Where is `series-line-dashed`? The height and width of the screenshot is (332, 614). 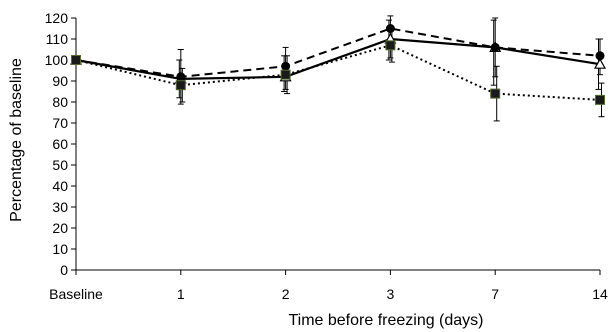 series-line-dashed is located at coordinates (338, 52).